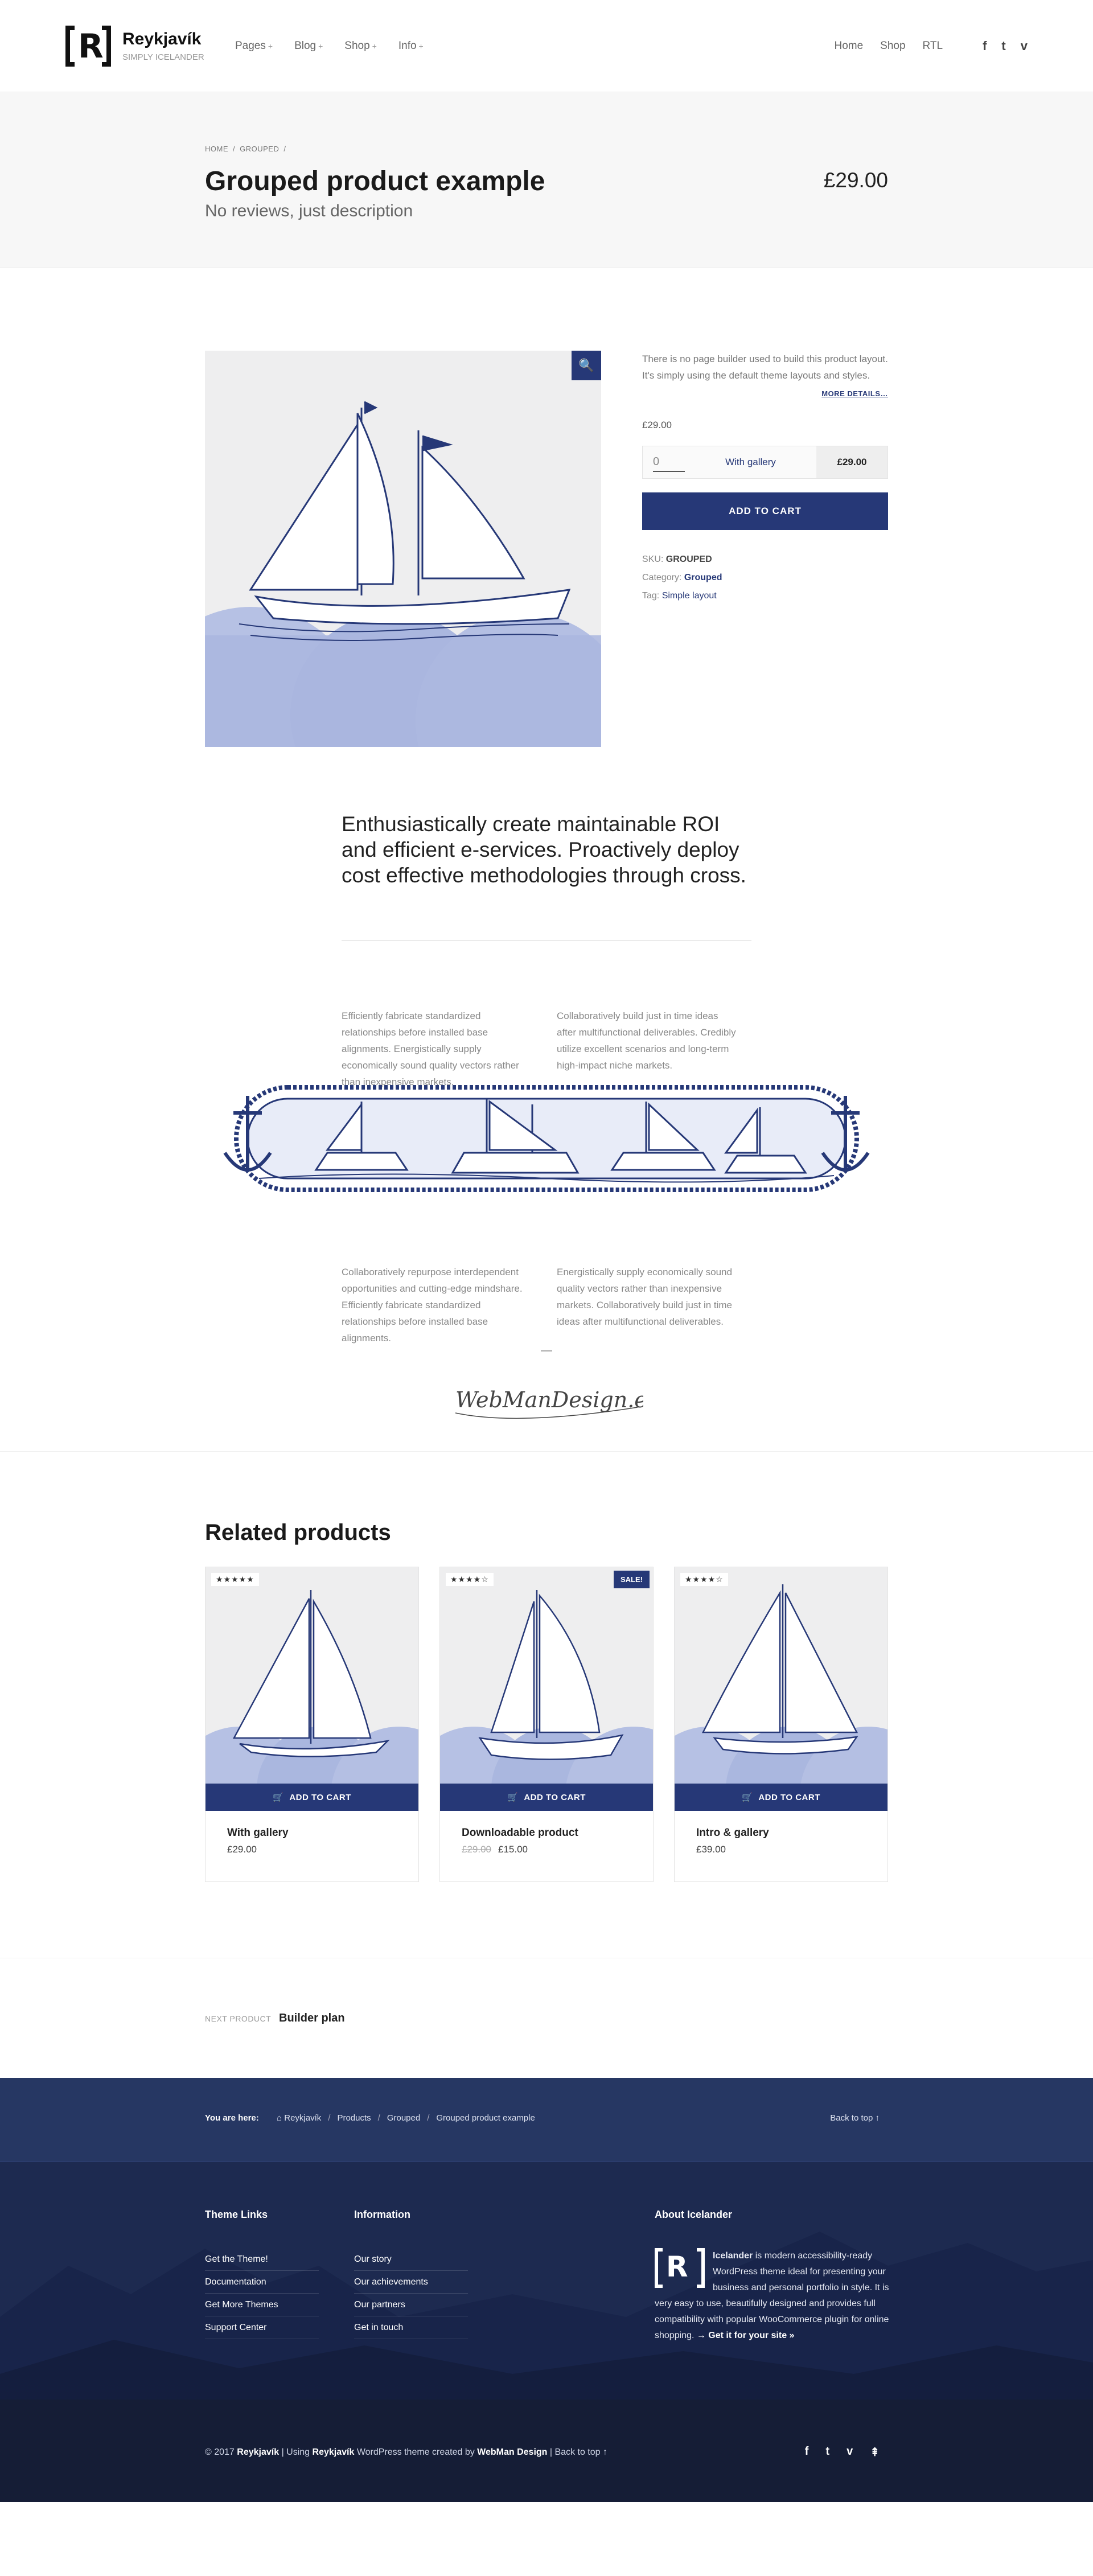 Image resolution: width=1093 pixels, height=2576 pixels. What do you see at coordinates (375, 181) in the screenshot?
I see `page-title: Grouped product example` at bounding box center [375, 181].